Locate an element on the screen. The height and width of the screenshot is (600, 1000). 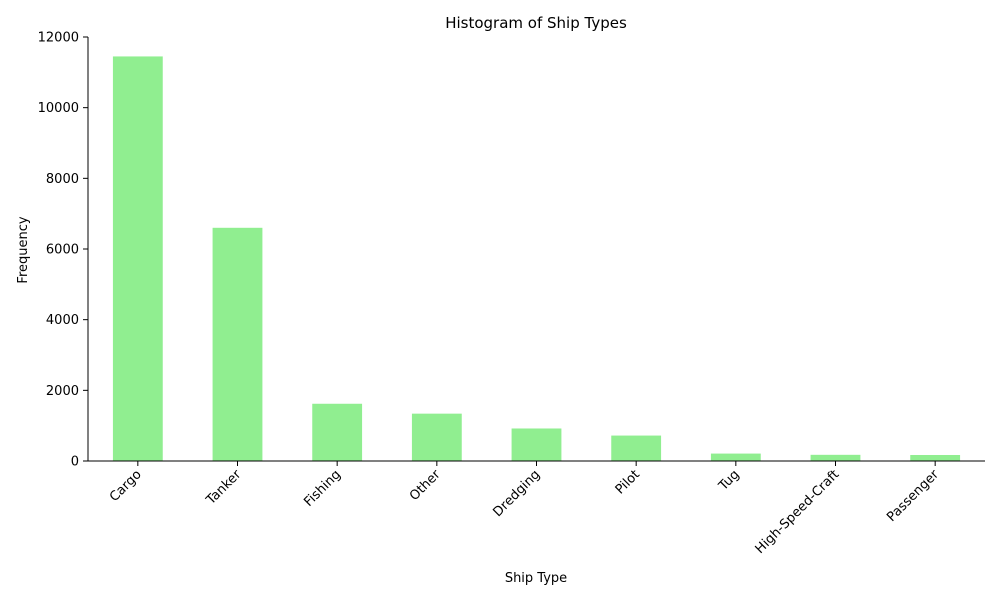
bar-pilot is located at coordinates (636, 448).